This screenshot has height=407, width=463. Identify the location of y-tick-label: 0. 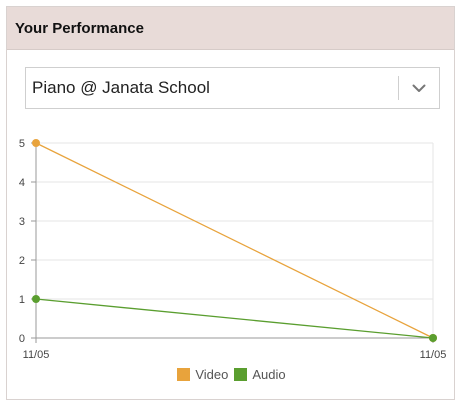
(22, 339).